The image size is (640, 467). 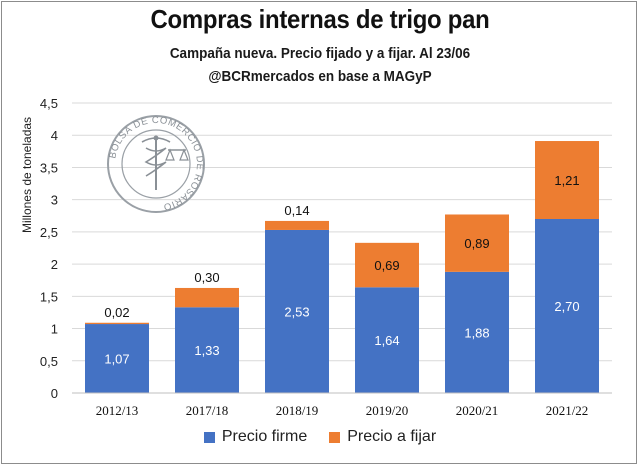 I want to click on data-label-firme: 1,33, so click(x=206, y=350).